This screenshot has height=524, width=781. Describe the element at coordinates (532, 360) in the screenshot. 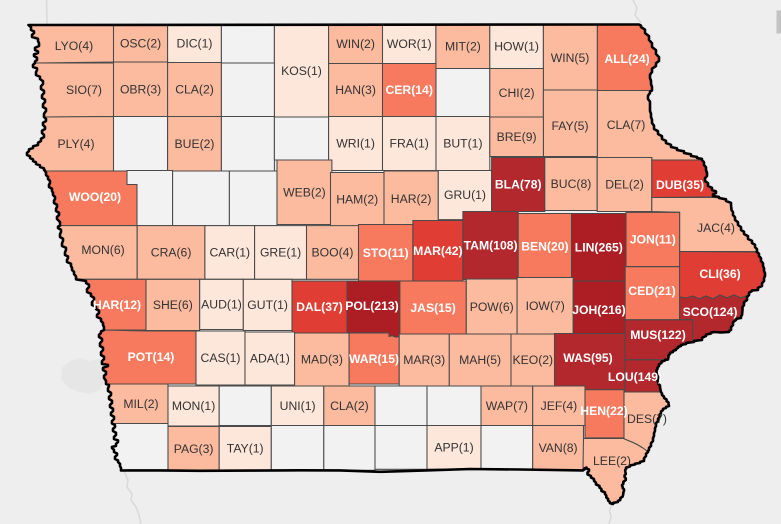

I see `svg-text: KEO(2)` at that location.